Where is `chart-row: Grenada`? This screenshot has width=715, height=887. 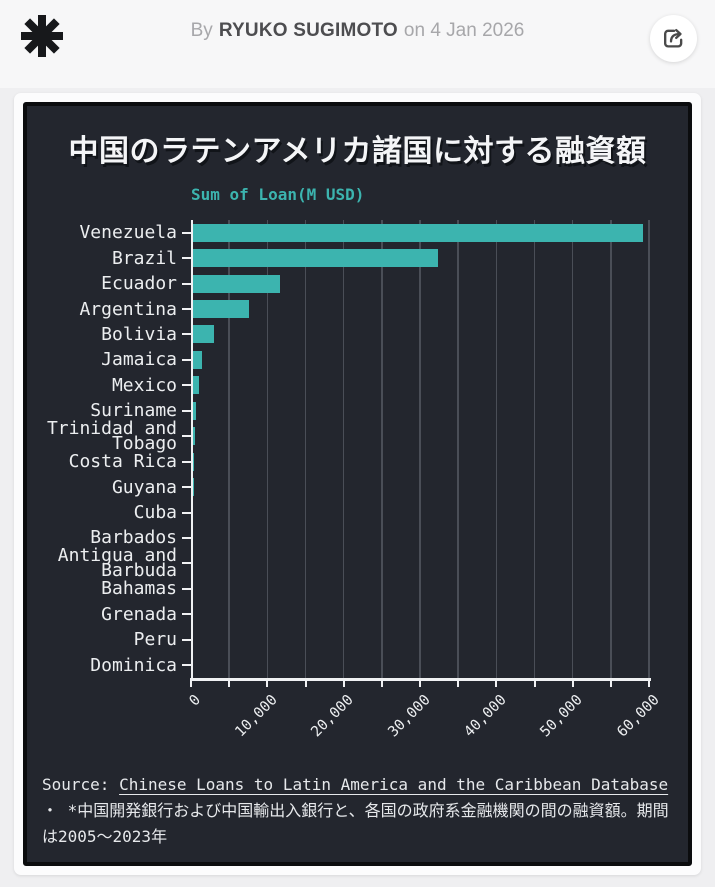 chart-row: Grenada is located at coordinates (357, 614).